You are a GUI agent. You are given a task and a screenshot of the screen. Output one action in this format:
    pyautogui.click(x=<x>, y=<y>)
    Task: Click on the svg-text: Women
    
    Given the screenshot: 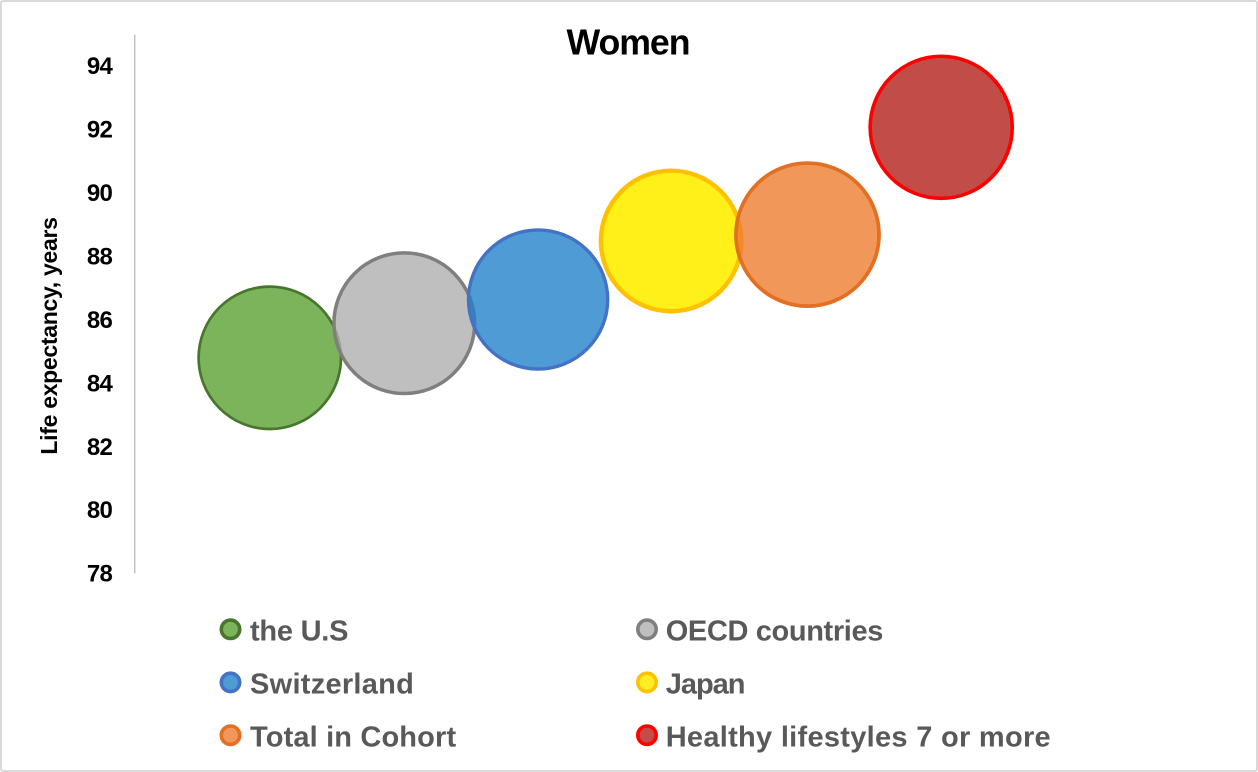 What is the action you would take?
    pyautogui.click(x=628, y=43)
    